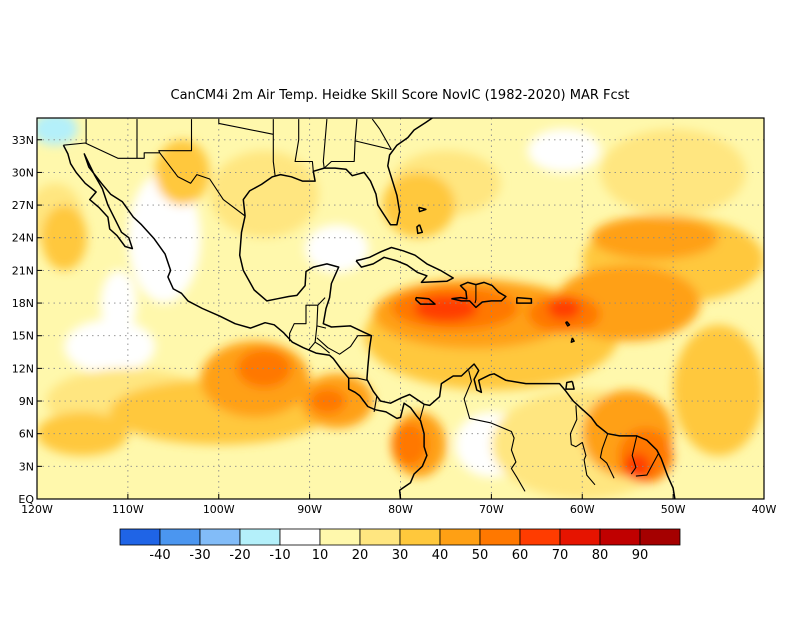  What do you see at coordinates (764, 509) in the screenshot?
I see `lon-tick-label: 40W` at bounding box center [764, 509].